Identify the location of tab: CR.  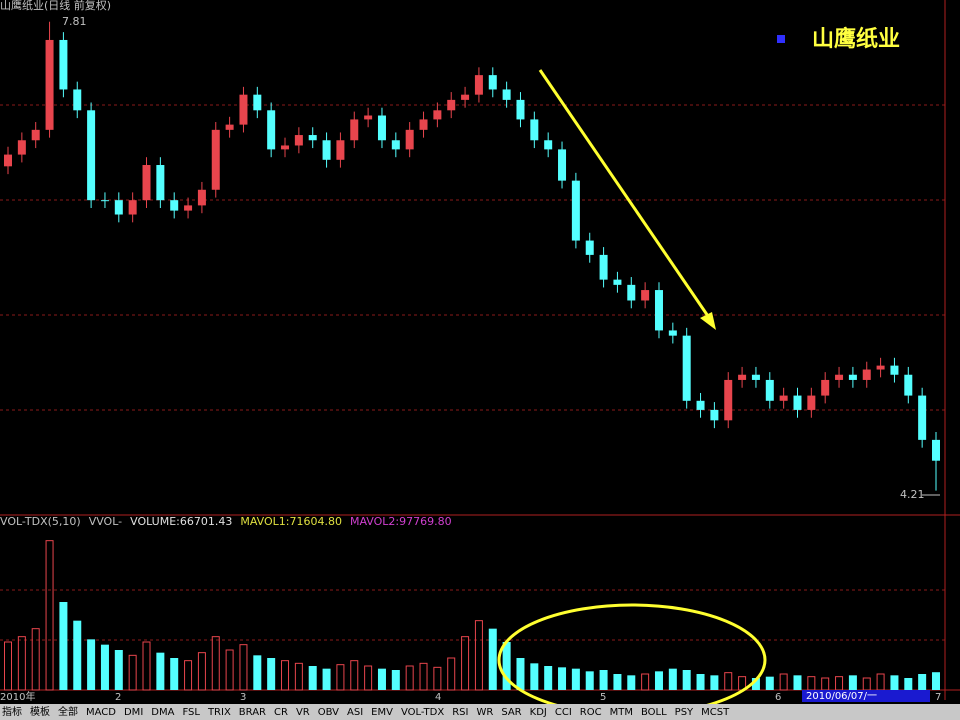
(281, 712).